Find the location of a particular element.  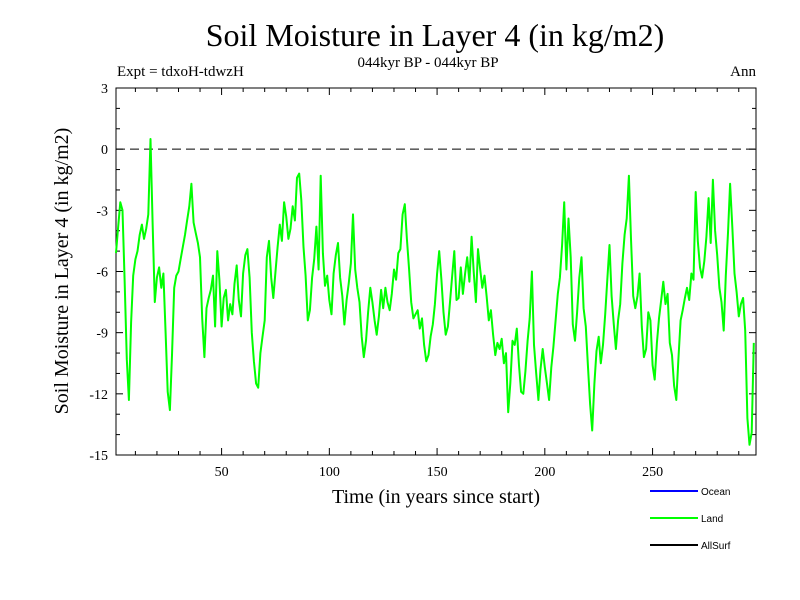

legend-label-land: Land is located at coordinates (712, 519).